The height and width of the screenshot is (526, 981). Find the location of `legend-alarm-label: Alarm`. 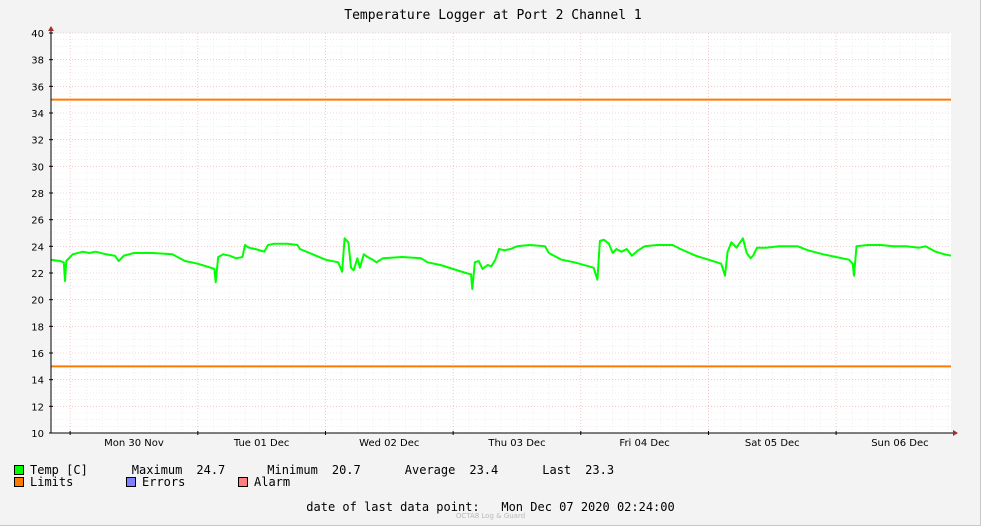

legend-alarm-label: Alarm is located at coordinates (272, 482).